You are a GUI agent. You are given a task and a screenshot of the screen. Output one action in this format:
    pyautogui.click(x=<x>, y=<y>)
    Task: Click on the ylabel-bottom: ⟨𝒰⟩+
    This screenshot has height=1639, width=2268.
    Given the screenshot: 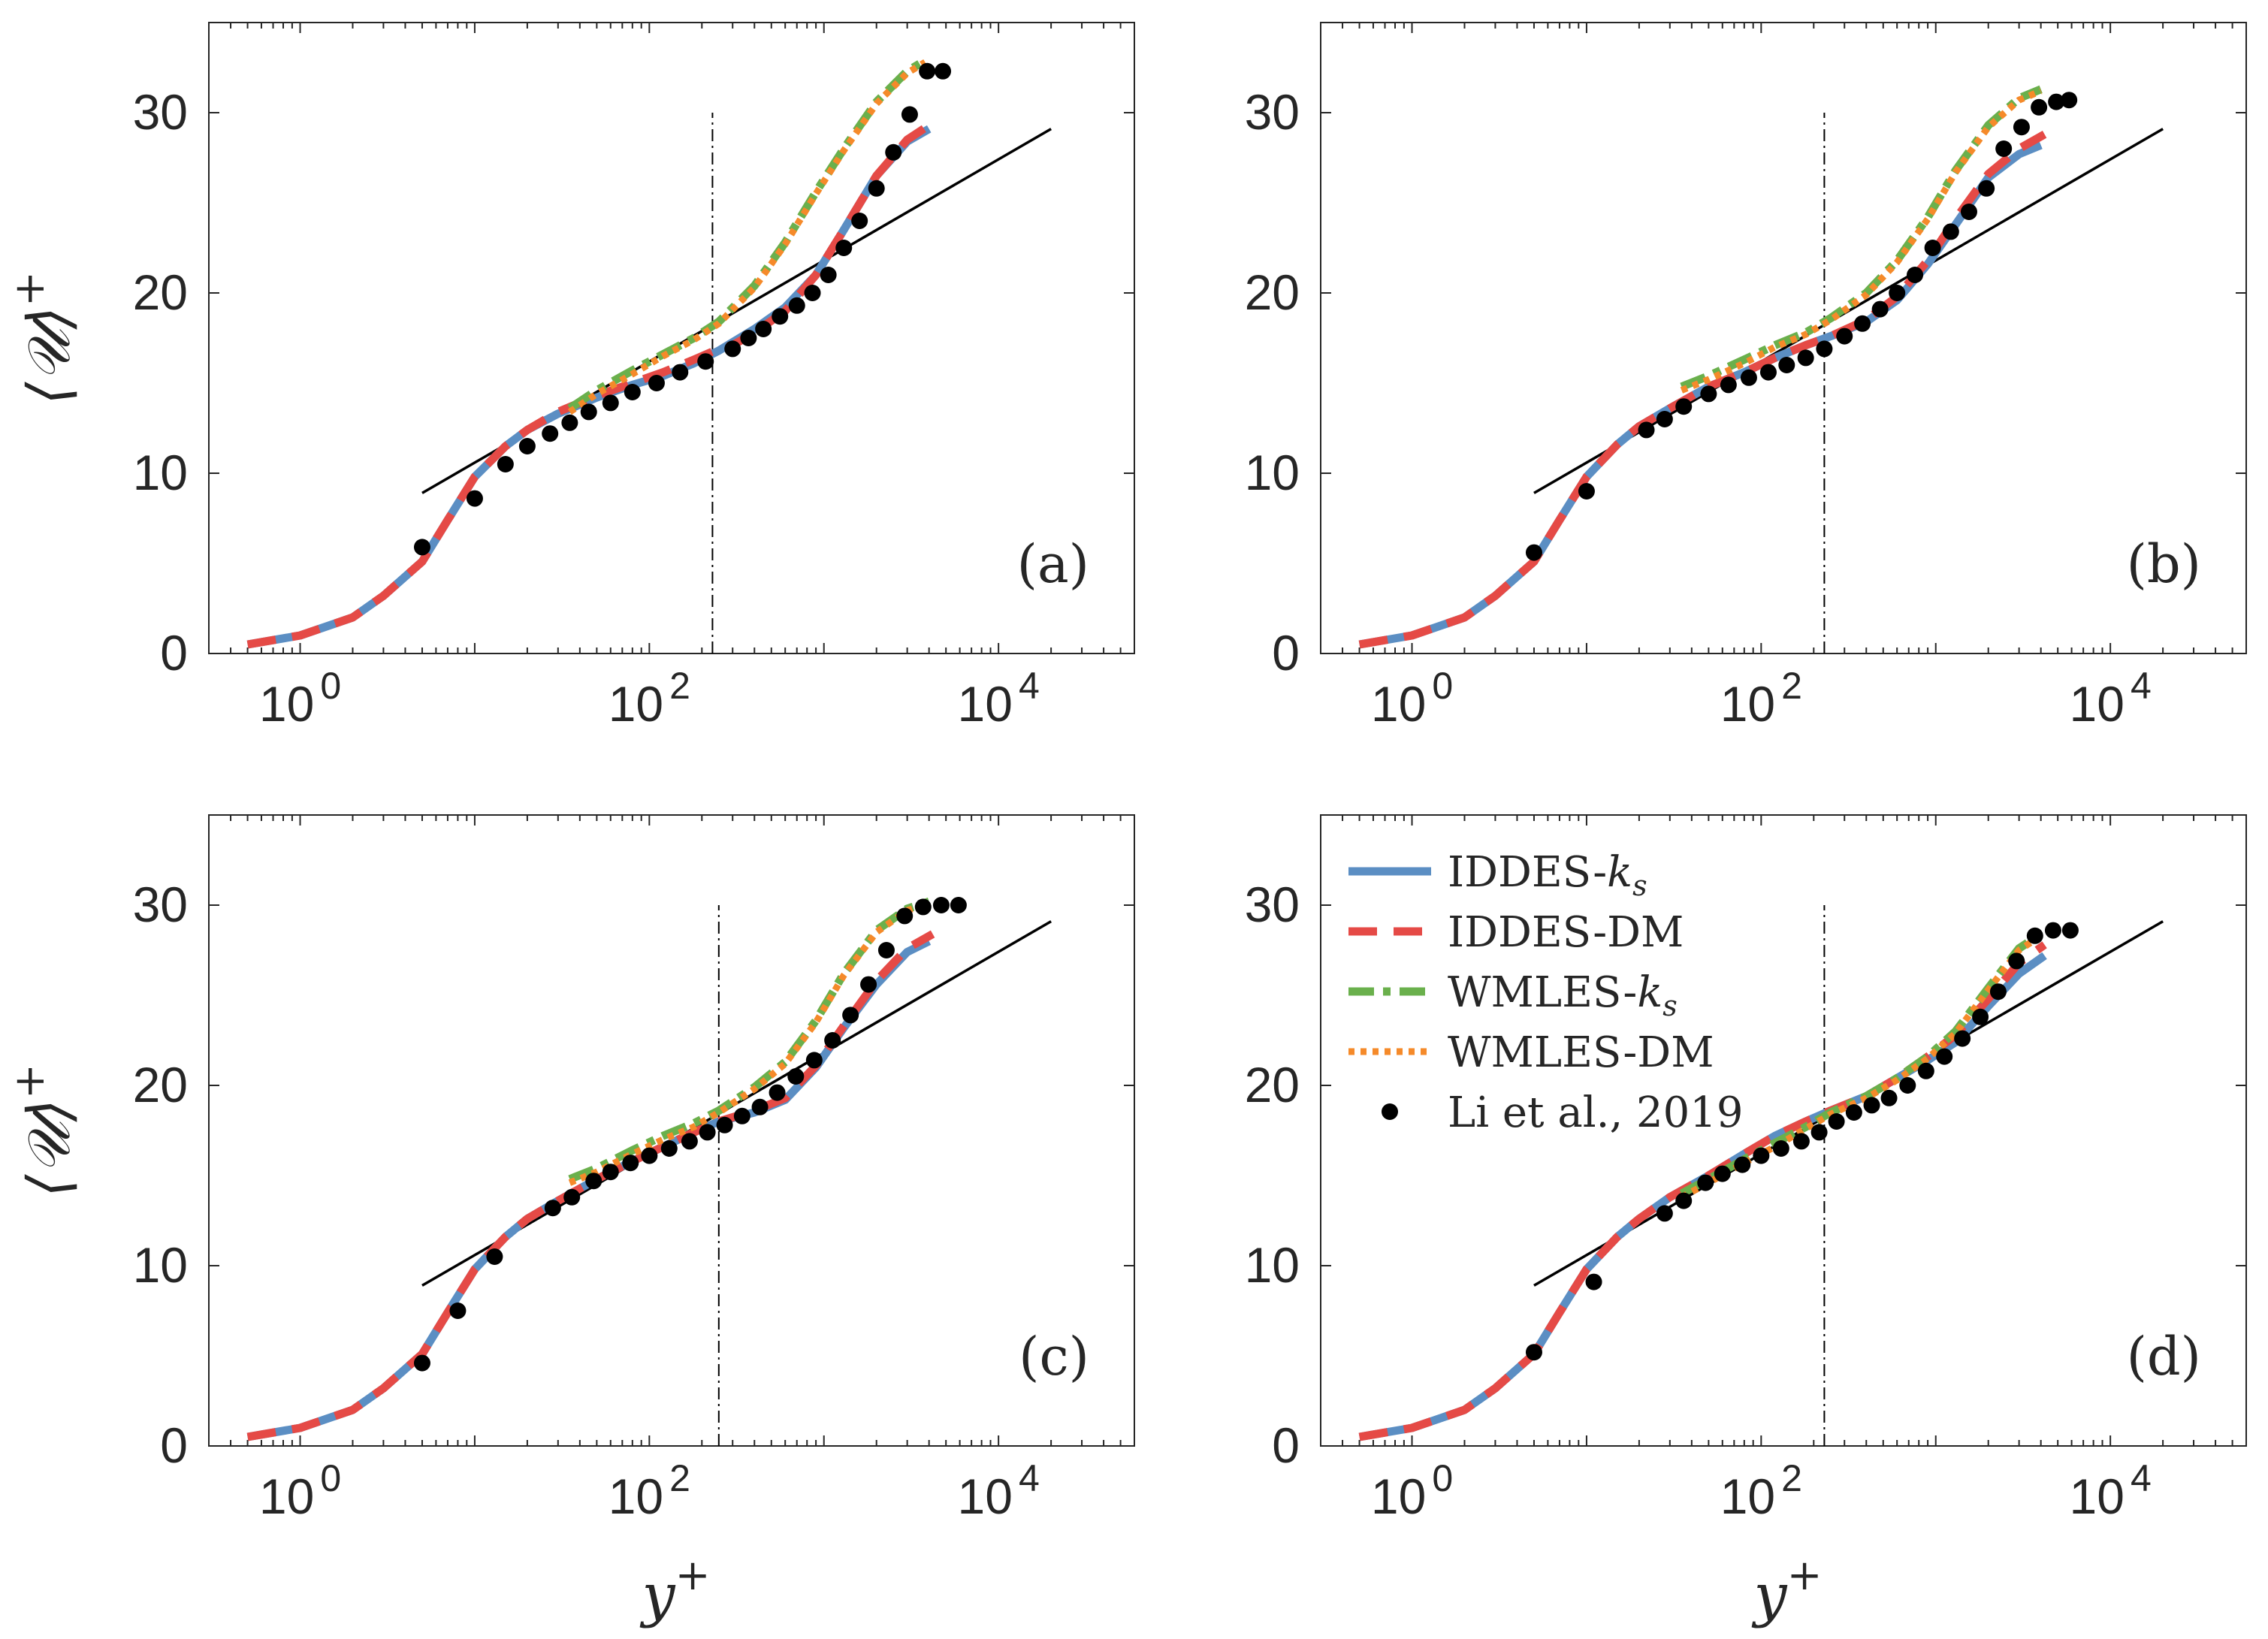 What is the action you would take?
    pyautogui.click(x=44, y=1130)
    